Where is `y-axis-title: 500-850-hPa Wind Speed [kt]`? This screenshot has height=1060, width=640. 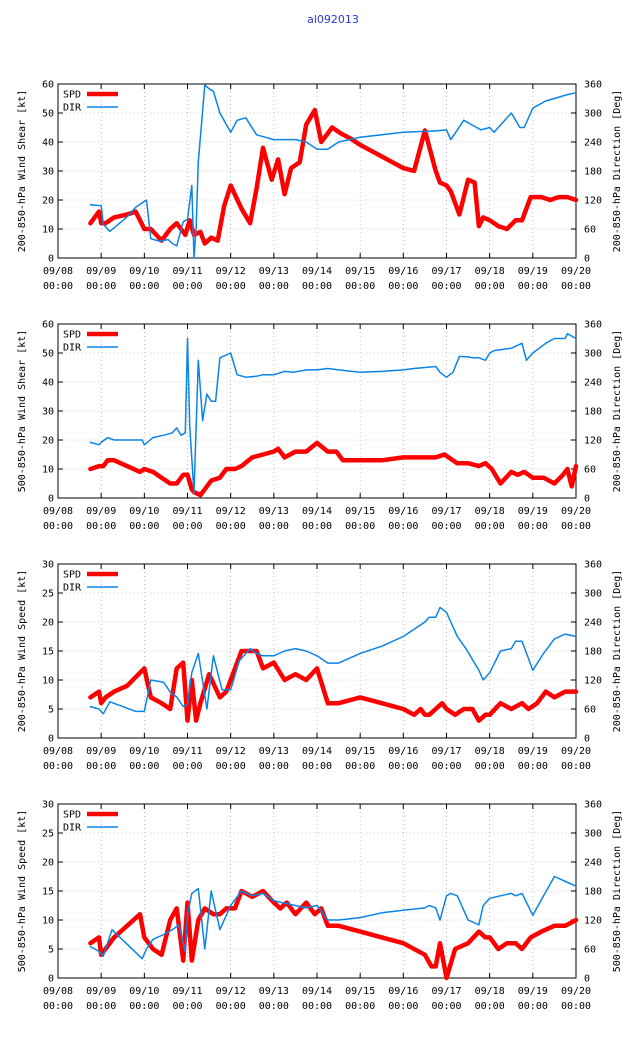 y-axis-title: 500-850-hPa Wind Speed [kt] is located at coordinates (22, 891).